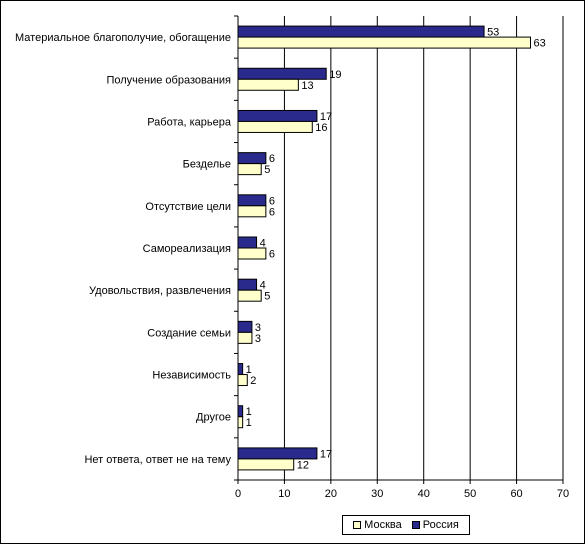  Describe the element at coordinates (160, 291) in the screenshot. I see `category-label: Удовольствия, развлечения` at that location.